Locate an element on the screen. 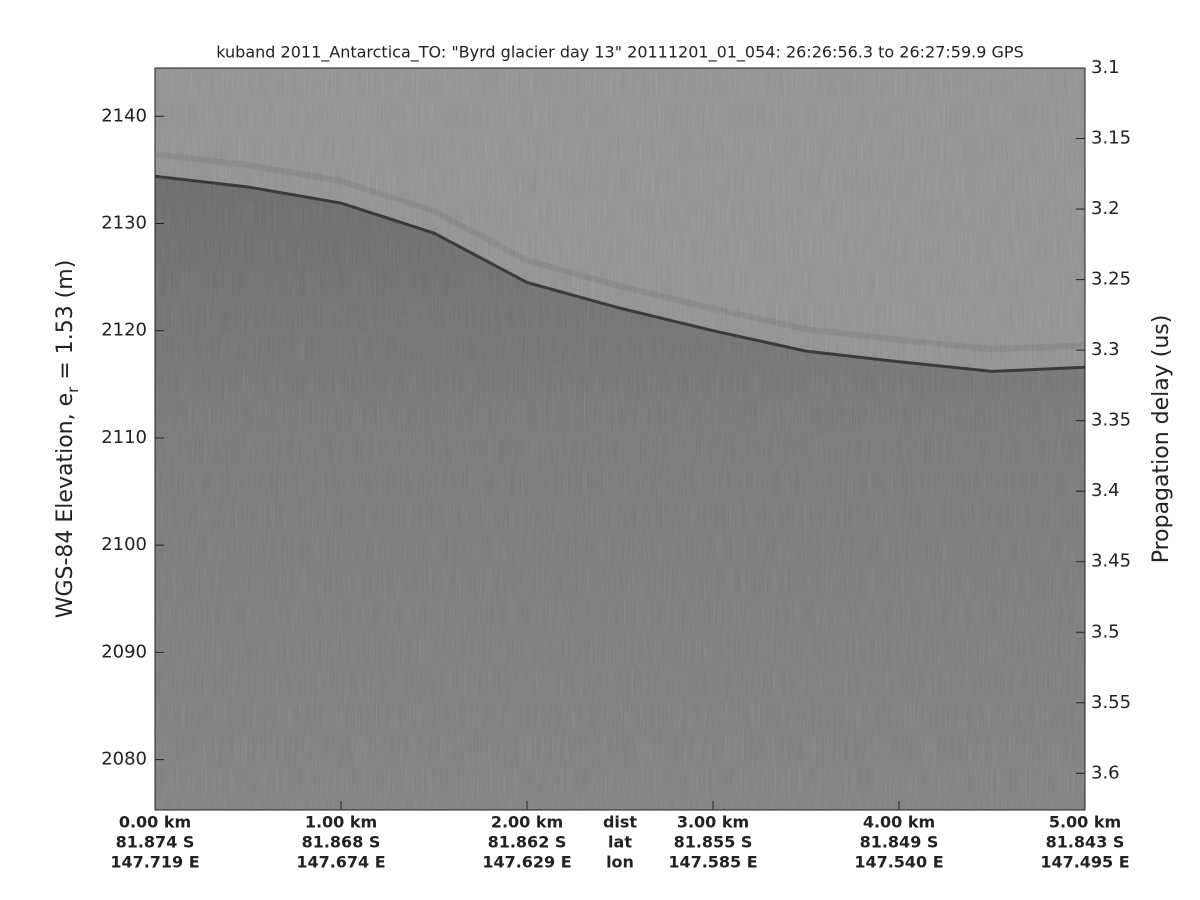 The height and width of the screenshot is (900, 1200). y2-axis-label: Propagation delay (us) is located at coordinates (1161, 439).